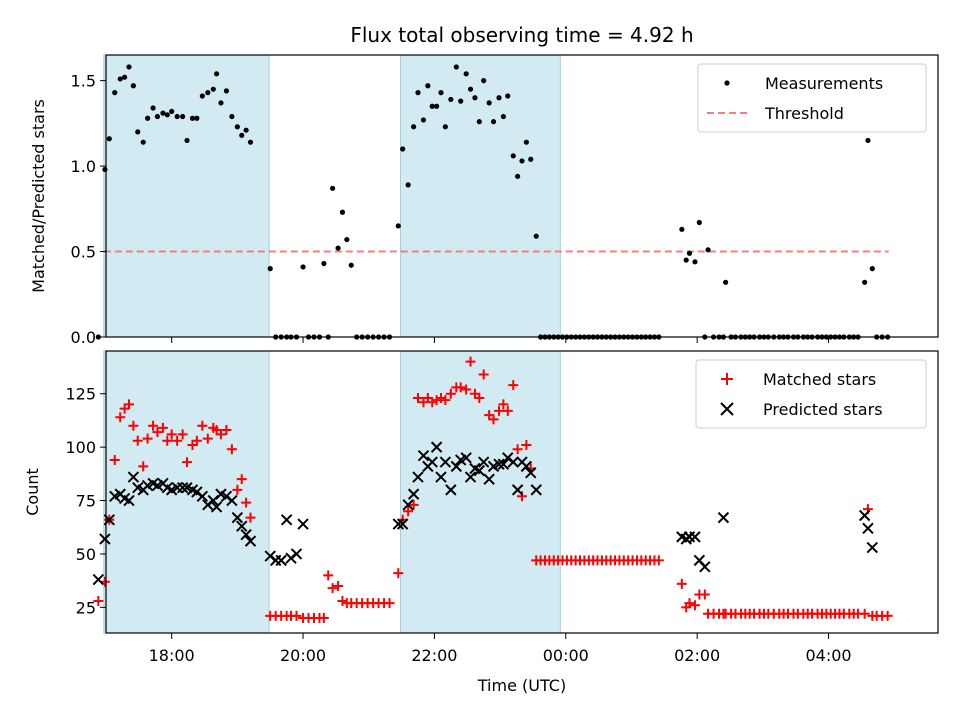 The width and height of the screenshot is (960, 720). I want to click on top-legend: Measurements Threshold, so click(812, 98).